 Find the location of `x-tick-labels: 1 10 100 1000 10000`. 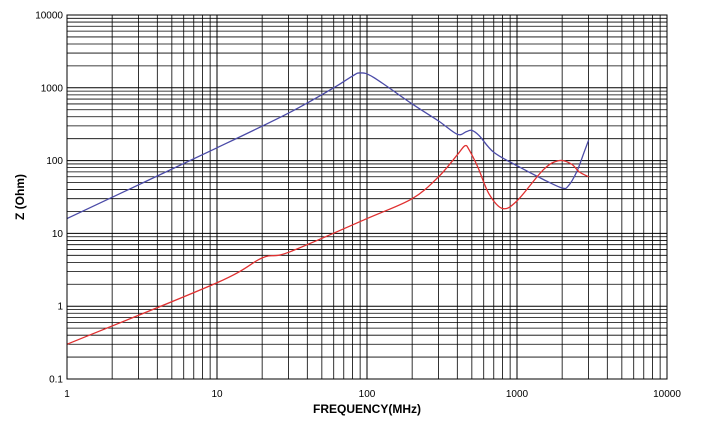

x-tick-labels: 1 10 100 1000 10000 is located at coordinates (372, 394).